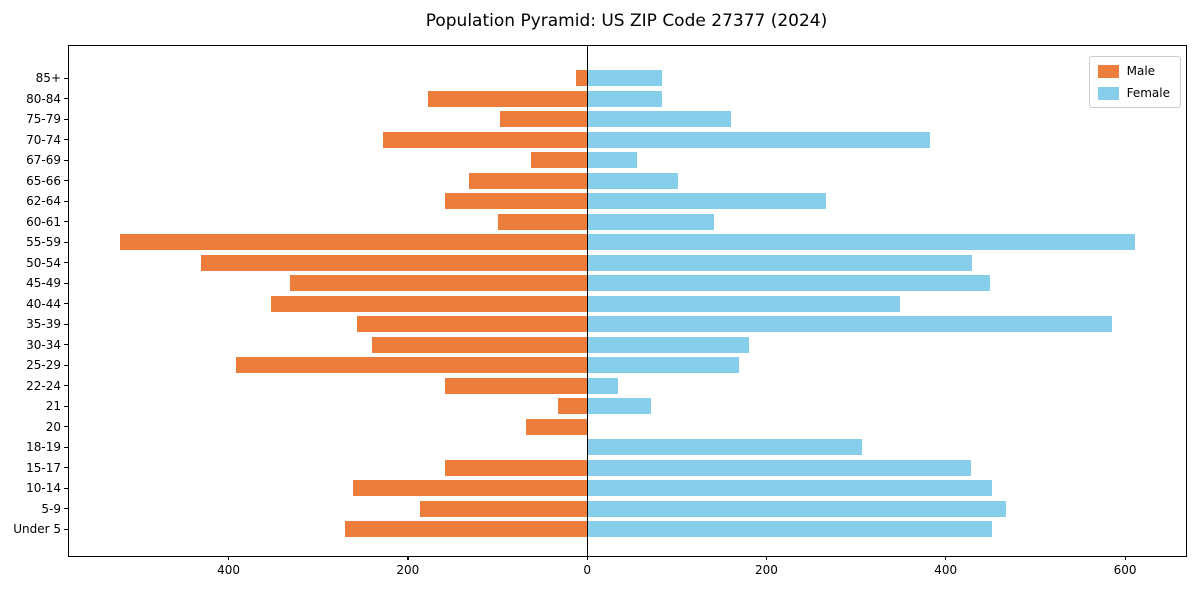  What do you see at coordinates (43, 344) in the screenshot?
I see `y-tick-label: 30-34` at bounding box center [43, 344].